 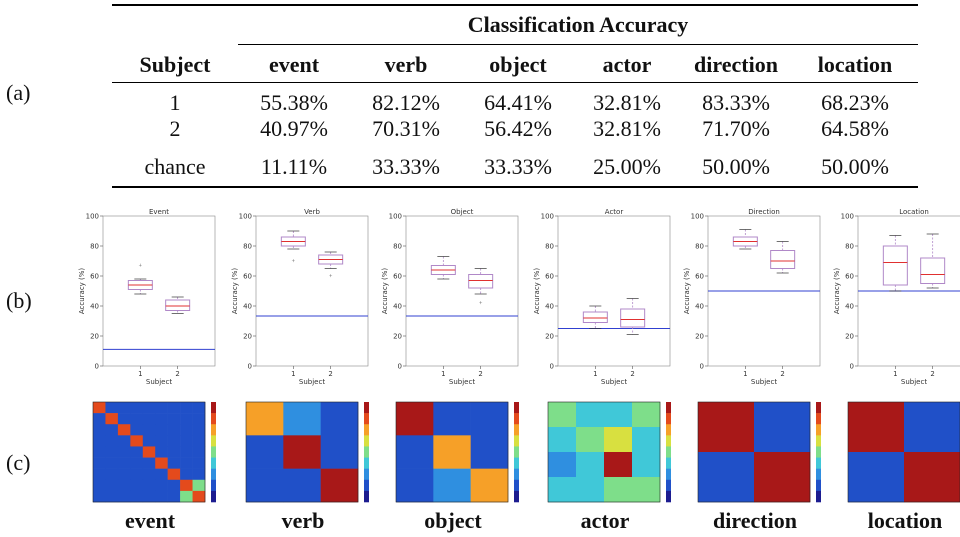 What do you see at coordinates (605, 520) in the screenshot?
I see `caption-actor: actor` at bounding box center [605, 520].